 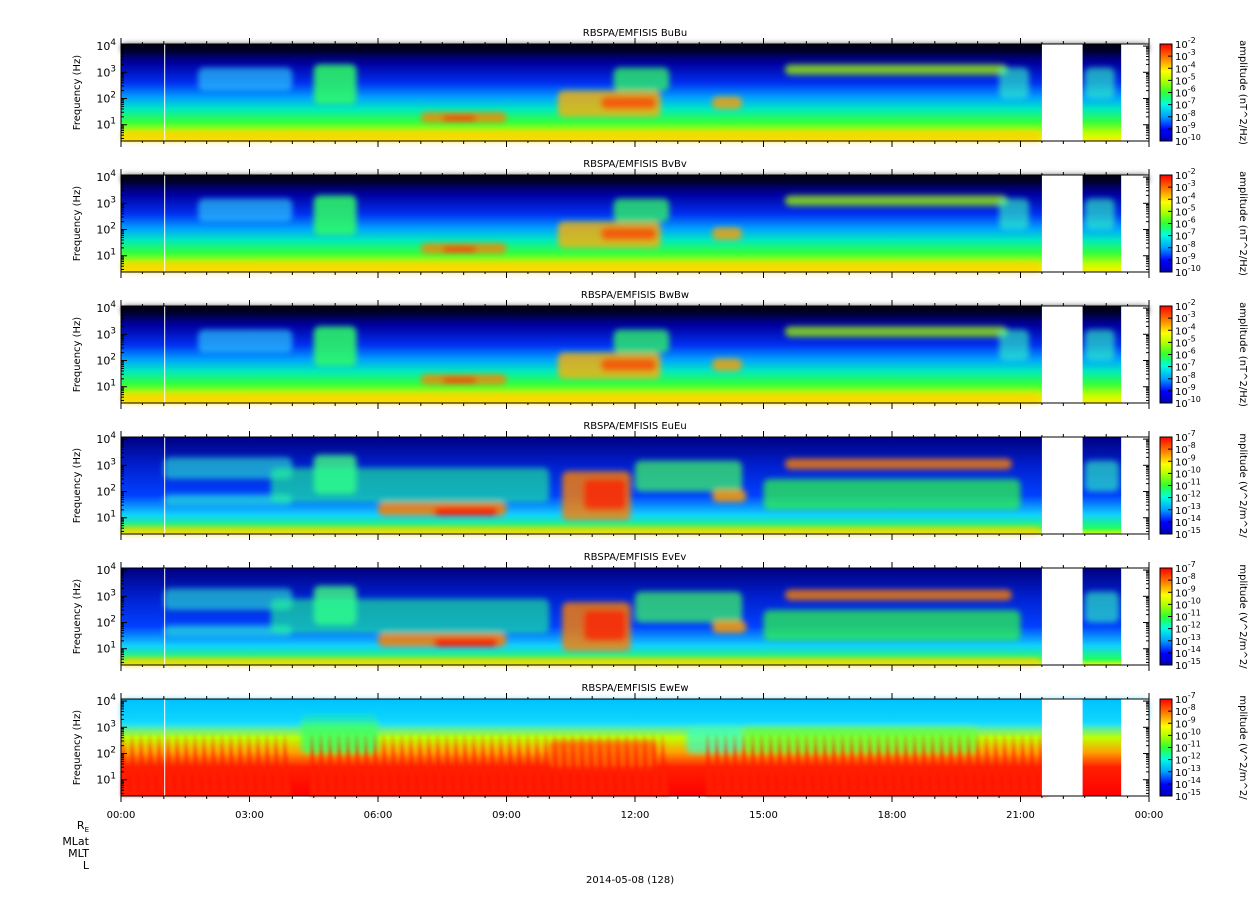 I want to click on x-tick-label: 00:00, so click(x=121, y=815).